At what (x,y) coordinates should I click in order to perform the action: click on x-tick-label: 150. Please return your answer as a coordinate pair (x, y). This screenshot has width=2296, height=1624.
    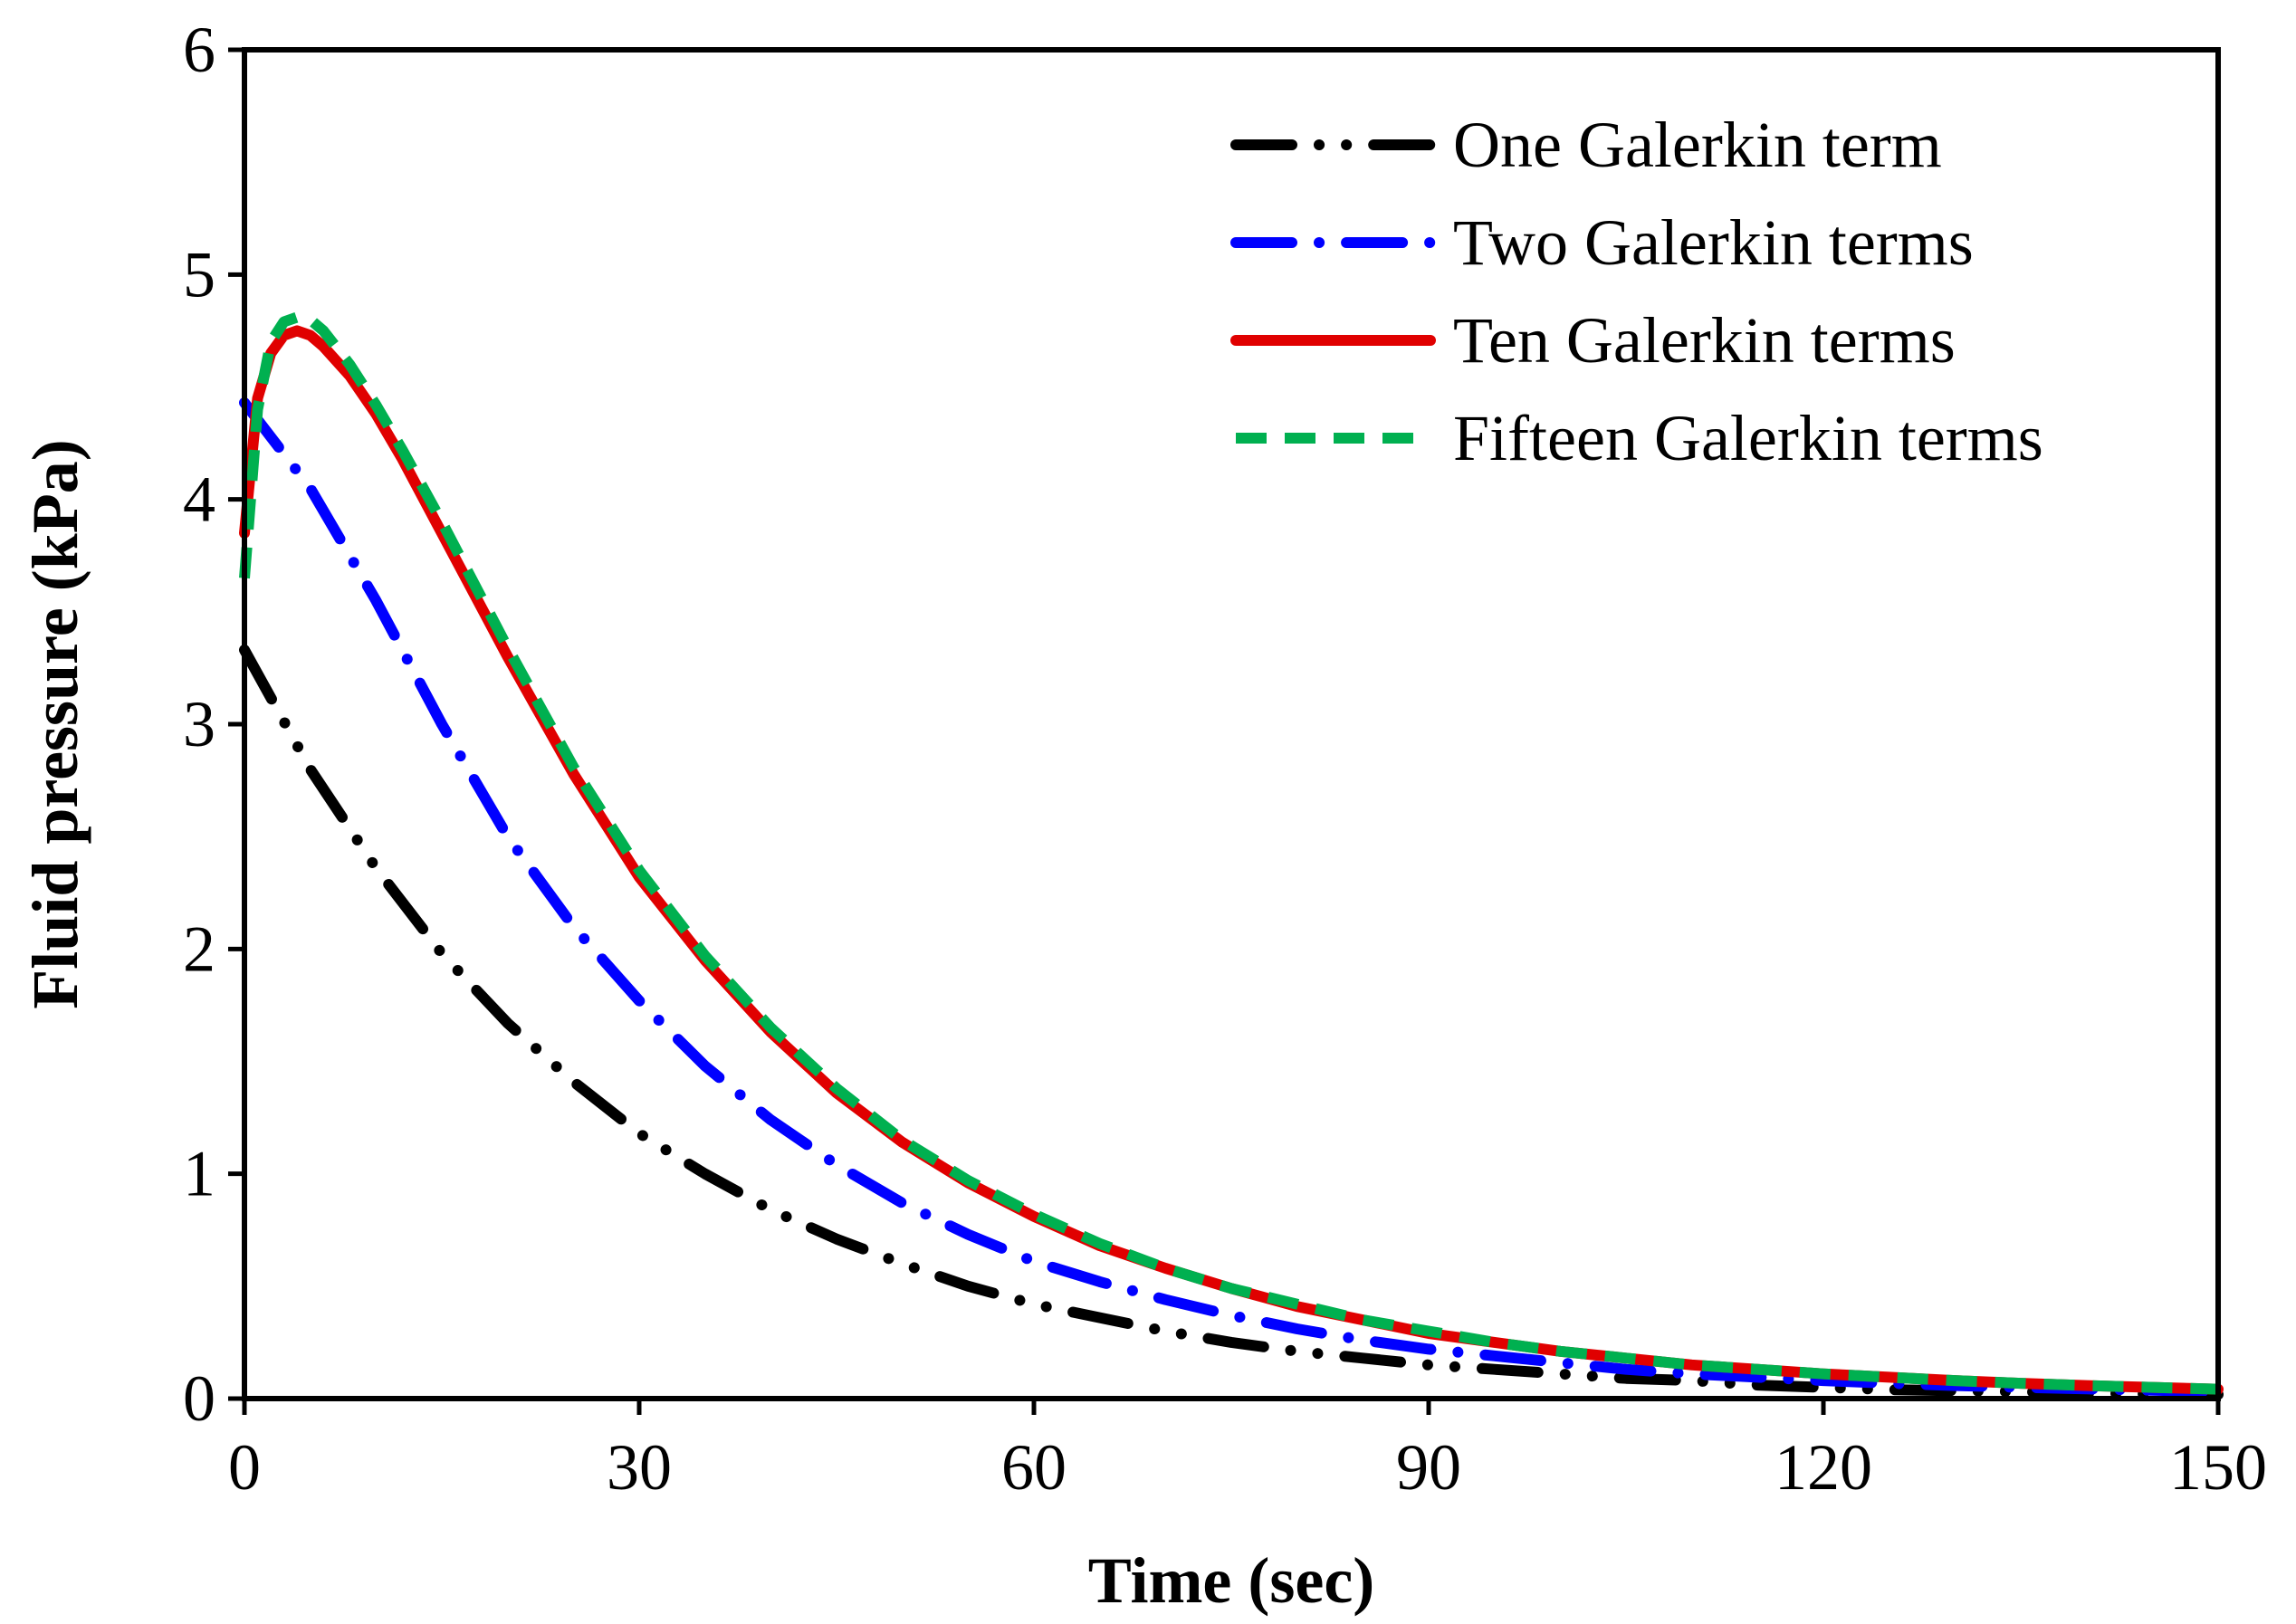
    Looking at the image, I should click on (2218, 1467).